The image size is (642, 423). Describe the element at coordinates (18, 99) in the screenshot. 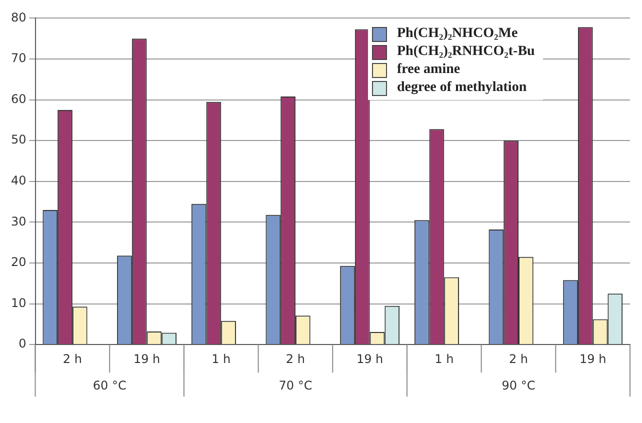

I see `y-tick-label: 60` at that location.